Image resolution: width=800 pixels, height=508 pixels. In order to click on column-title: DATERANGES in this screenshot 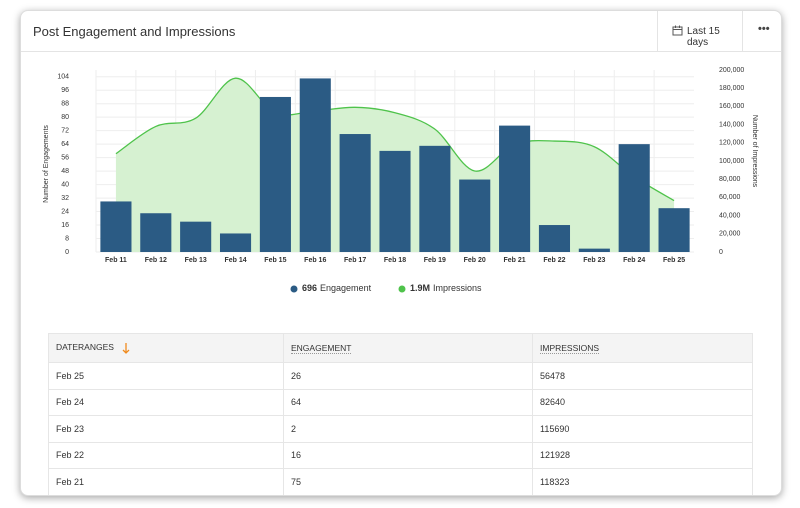, I will do `click(85, 347)`.